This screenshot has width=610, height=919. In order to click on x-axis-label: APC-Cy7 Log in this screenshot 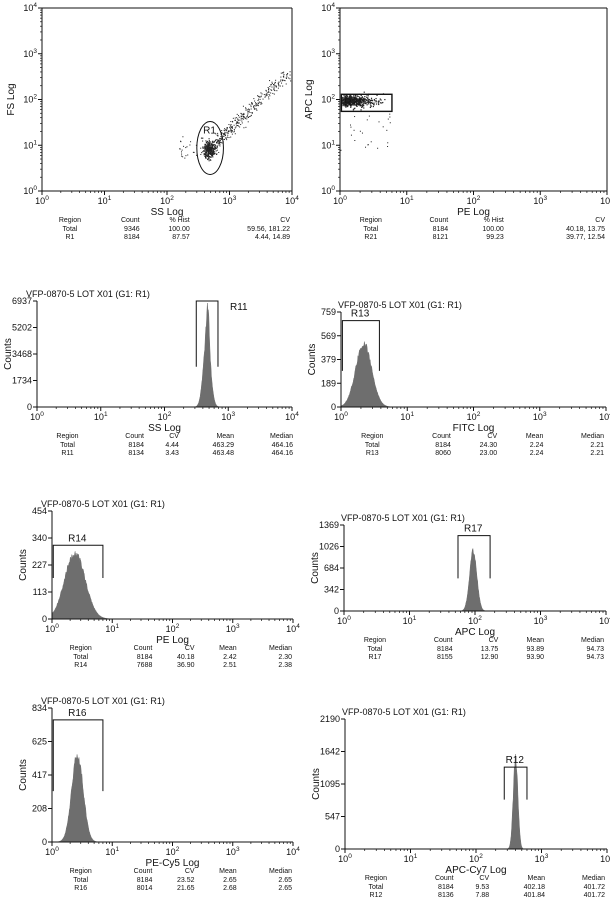, I will do `click(475, 870)`.